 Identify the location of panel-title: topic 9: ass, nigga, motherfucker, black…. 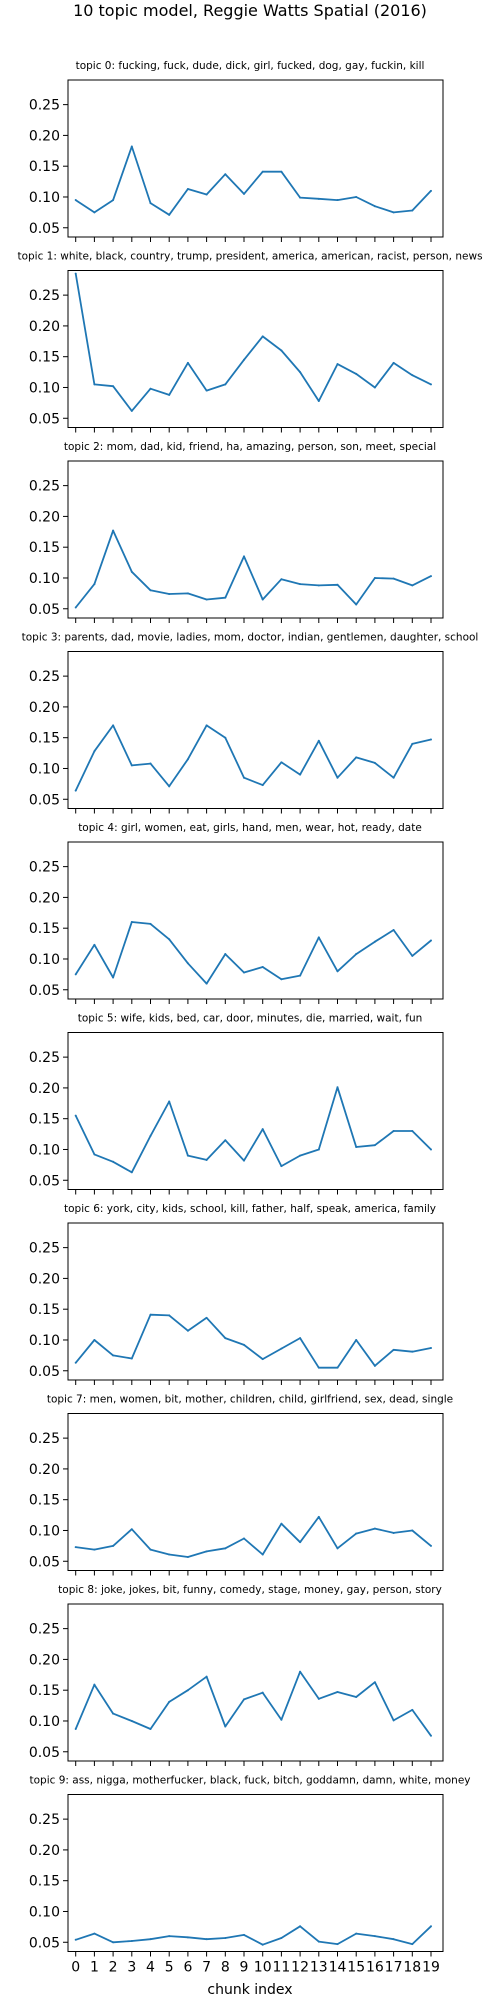
(249, 1781).